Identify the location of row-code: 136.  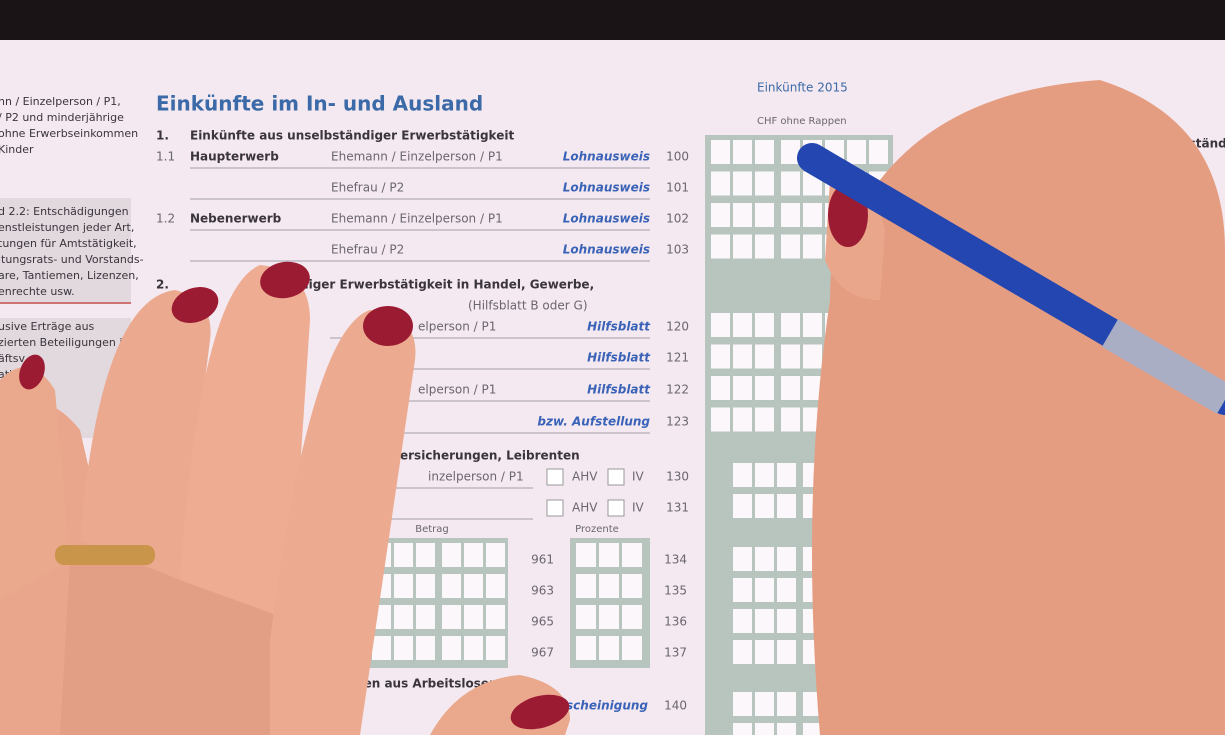
(675, 622).